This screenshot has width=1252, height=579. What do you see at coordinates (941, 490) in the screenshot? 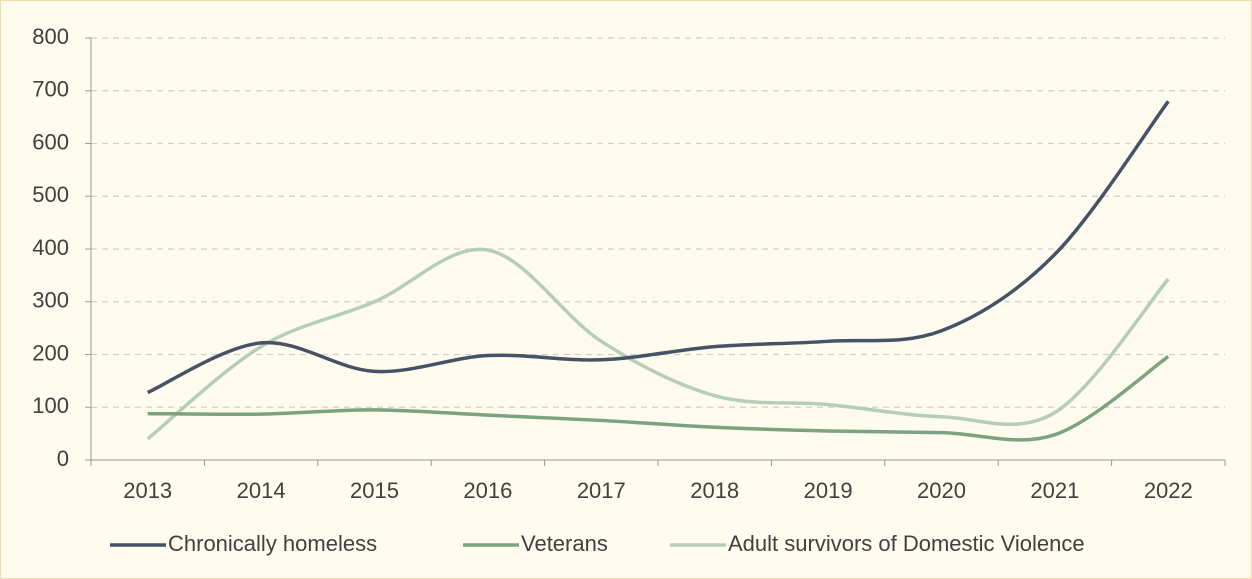
I see `x-tick-label: 2020` at bounding box center [941, 490].